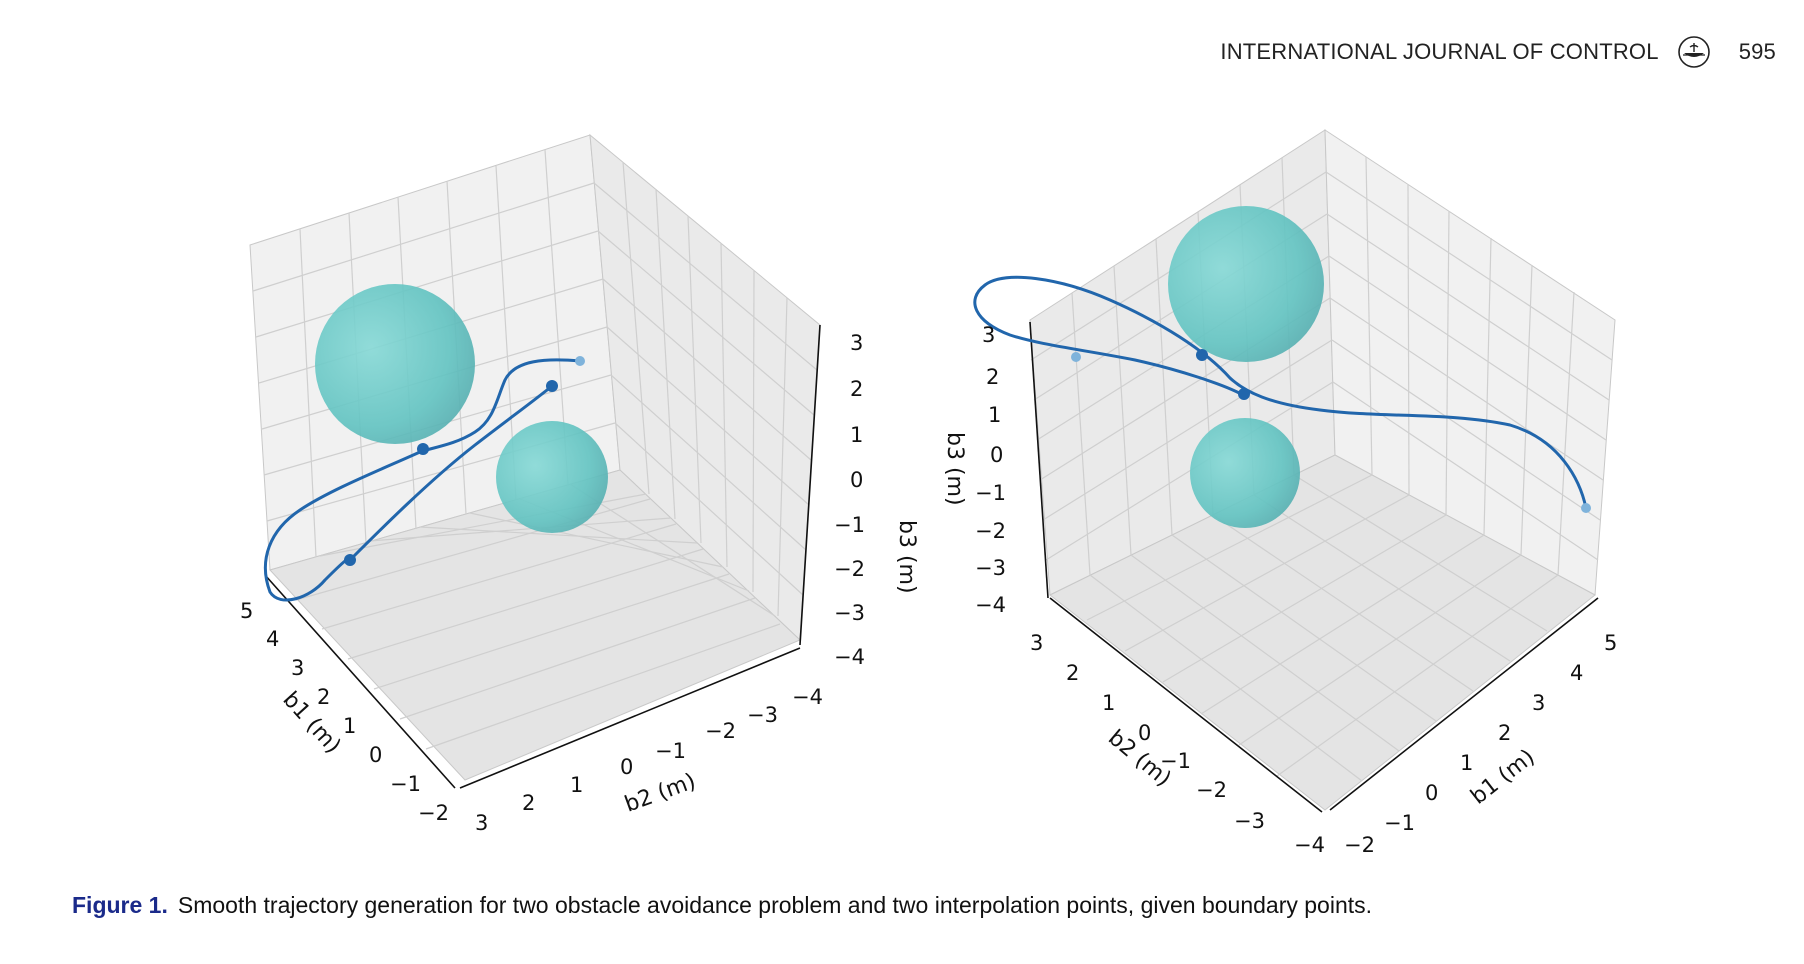 The width and height of the screenshot is (1804, 964). I want to click on figure-label: Figure 1., so click(120, 905).